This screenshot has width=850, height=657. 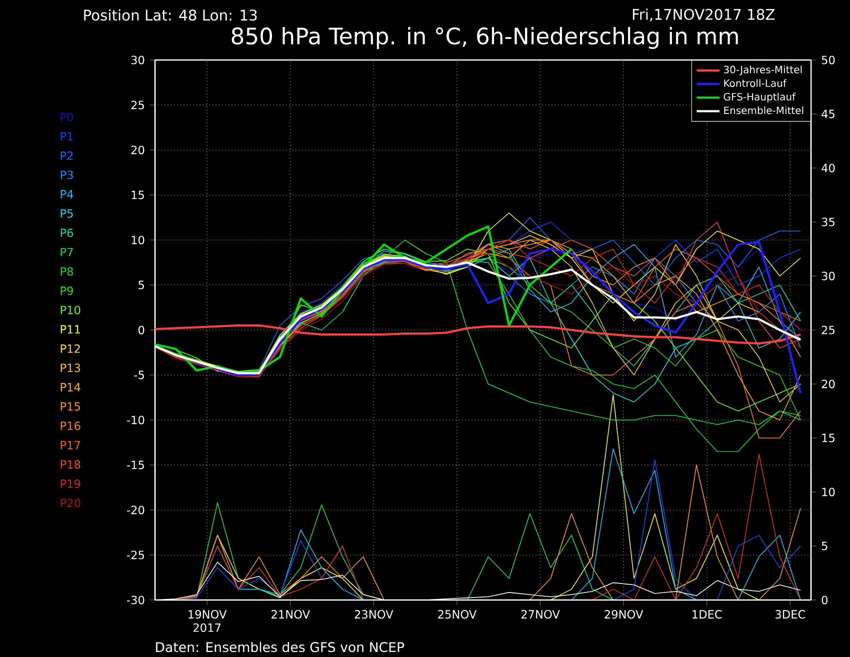 I want to click on legend-label: 30-Jahres-Mittel, so click(x=763, y=71).